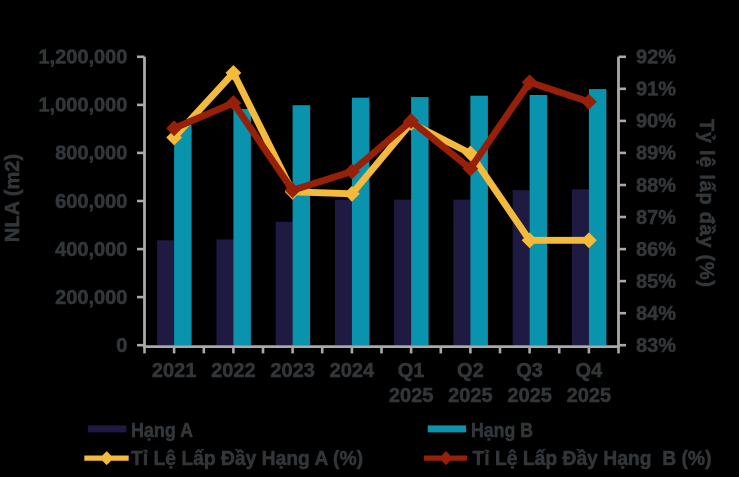 The width and height of the screenshot is (739, 477). Describe the element at coordinates (656, 218) in the screenshot. I see `svg-text: 87%` at that location.